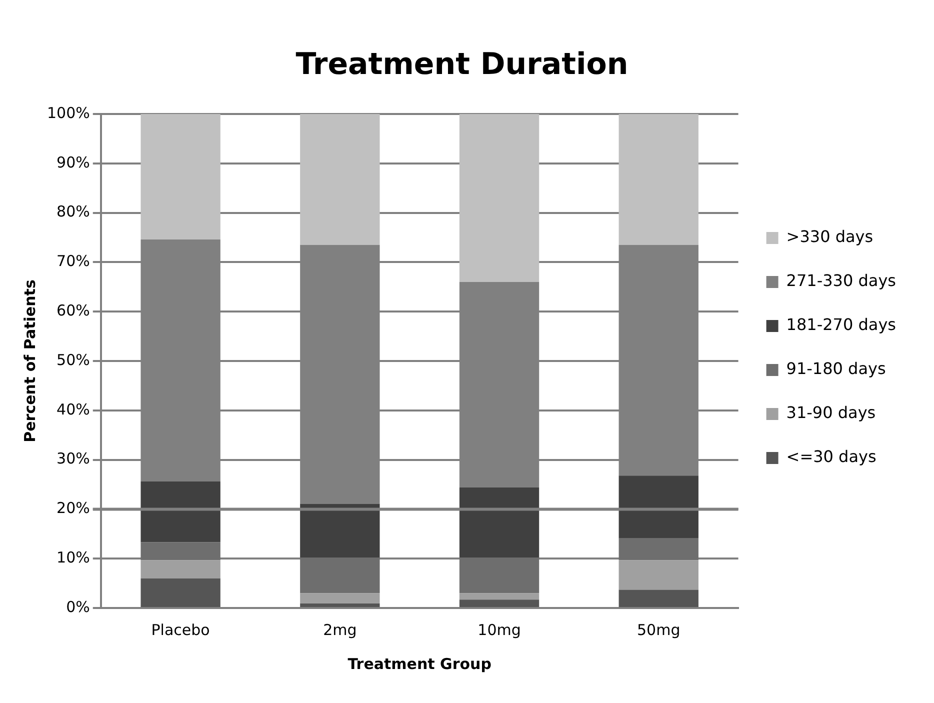 This screenshot has height=703, width=934. I want to click on chart-title: Treatment Duration, so click(462, 64).